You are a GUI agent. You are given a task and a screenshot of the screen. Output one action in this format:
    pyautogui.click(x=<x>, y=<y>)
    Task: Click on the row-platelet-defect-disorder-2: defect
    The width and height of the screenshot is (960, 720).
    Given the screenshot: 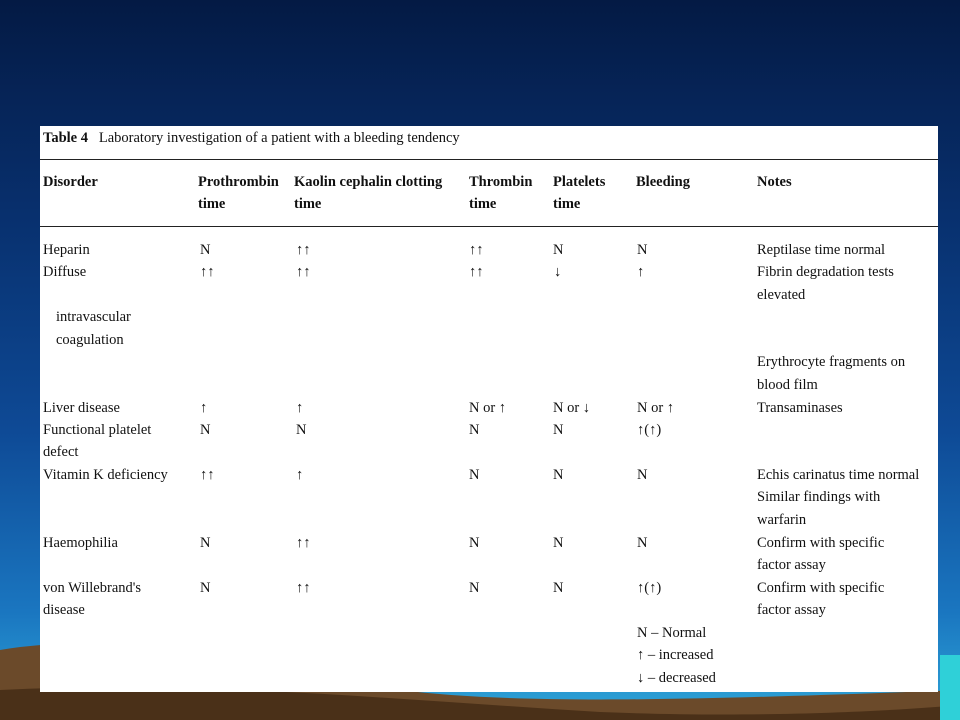 What is the action you would take?
    pyautogui.click(x=61, y=452)
    